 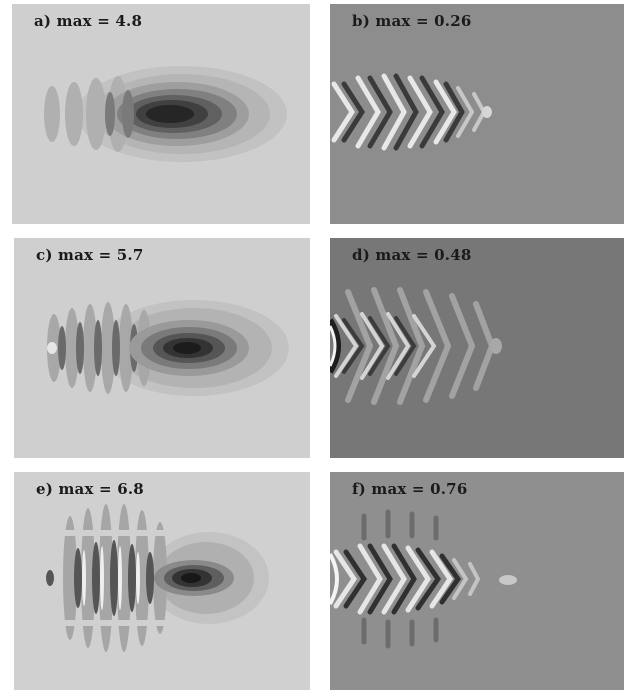 I want to click on contour-plot-e, so click(x=162, y=581).